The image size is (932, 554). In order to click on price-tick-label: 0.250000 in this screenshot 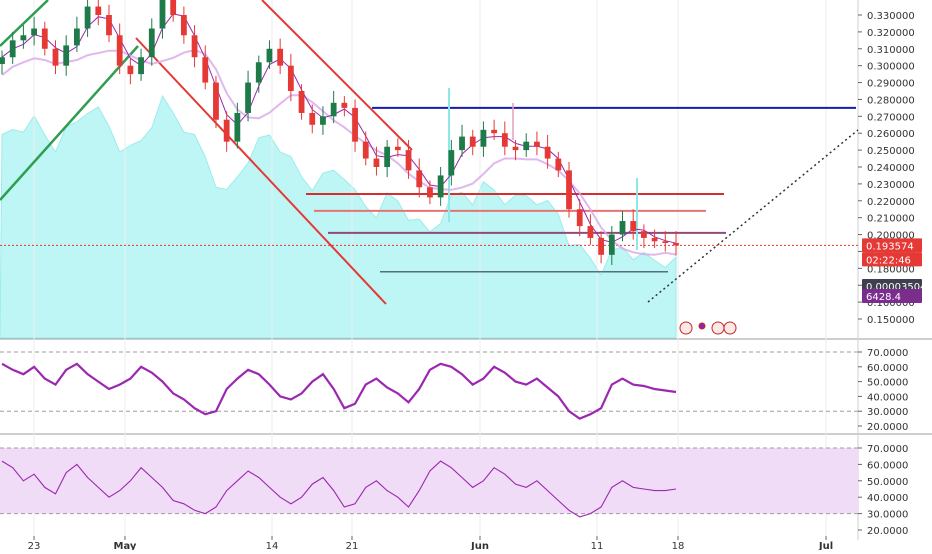, I will do `click(891, 151)`.